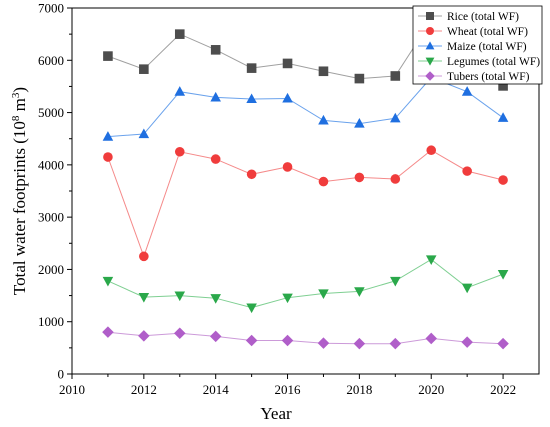 Image resolution: width=550 pixels, height=427 pixels. I want to click on y-axis-title-sup: 8, so click(16, 118).